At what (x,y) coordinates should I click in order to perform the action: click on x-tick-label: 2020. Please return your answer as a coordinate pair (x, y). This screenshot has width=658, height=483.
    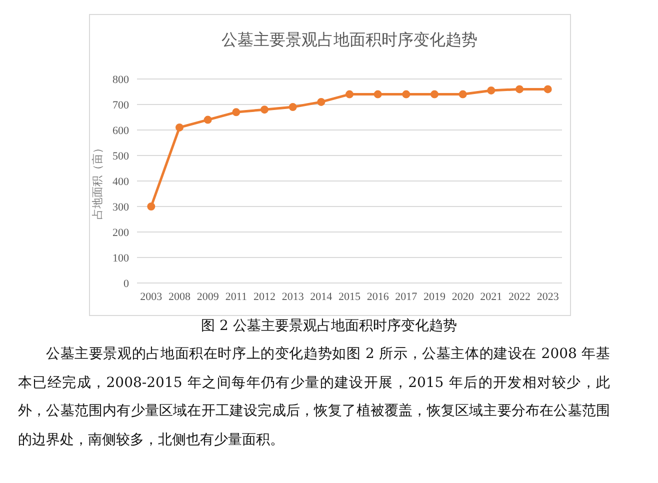
    Looking at the image, I should click on (463, 297).